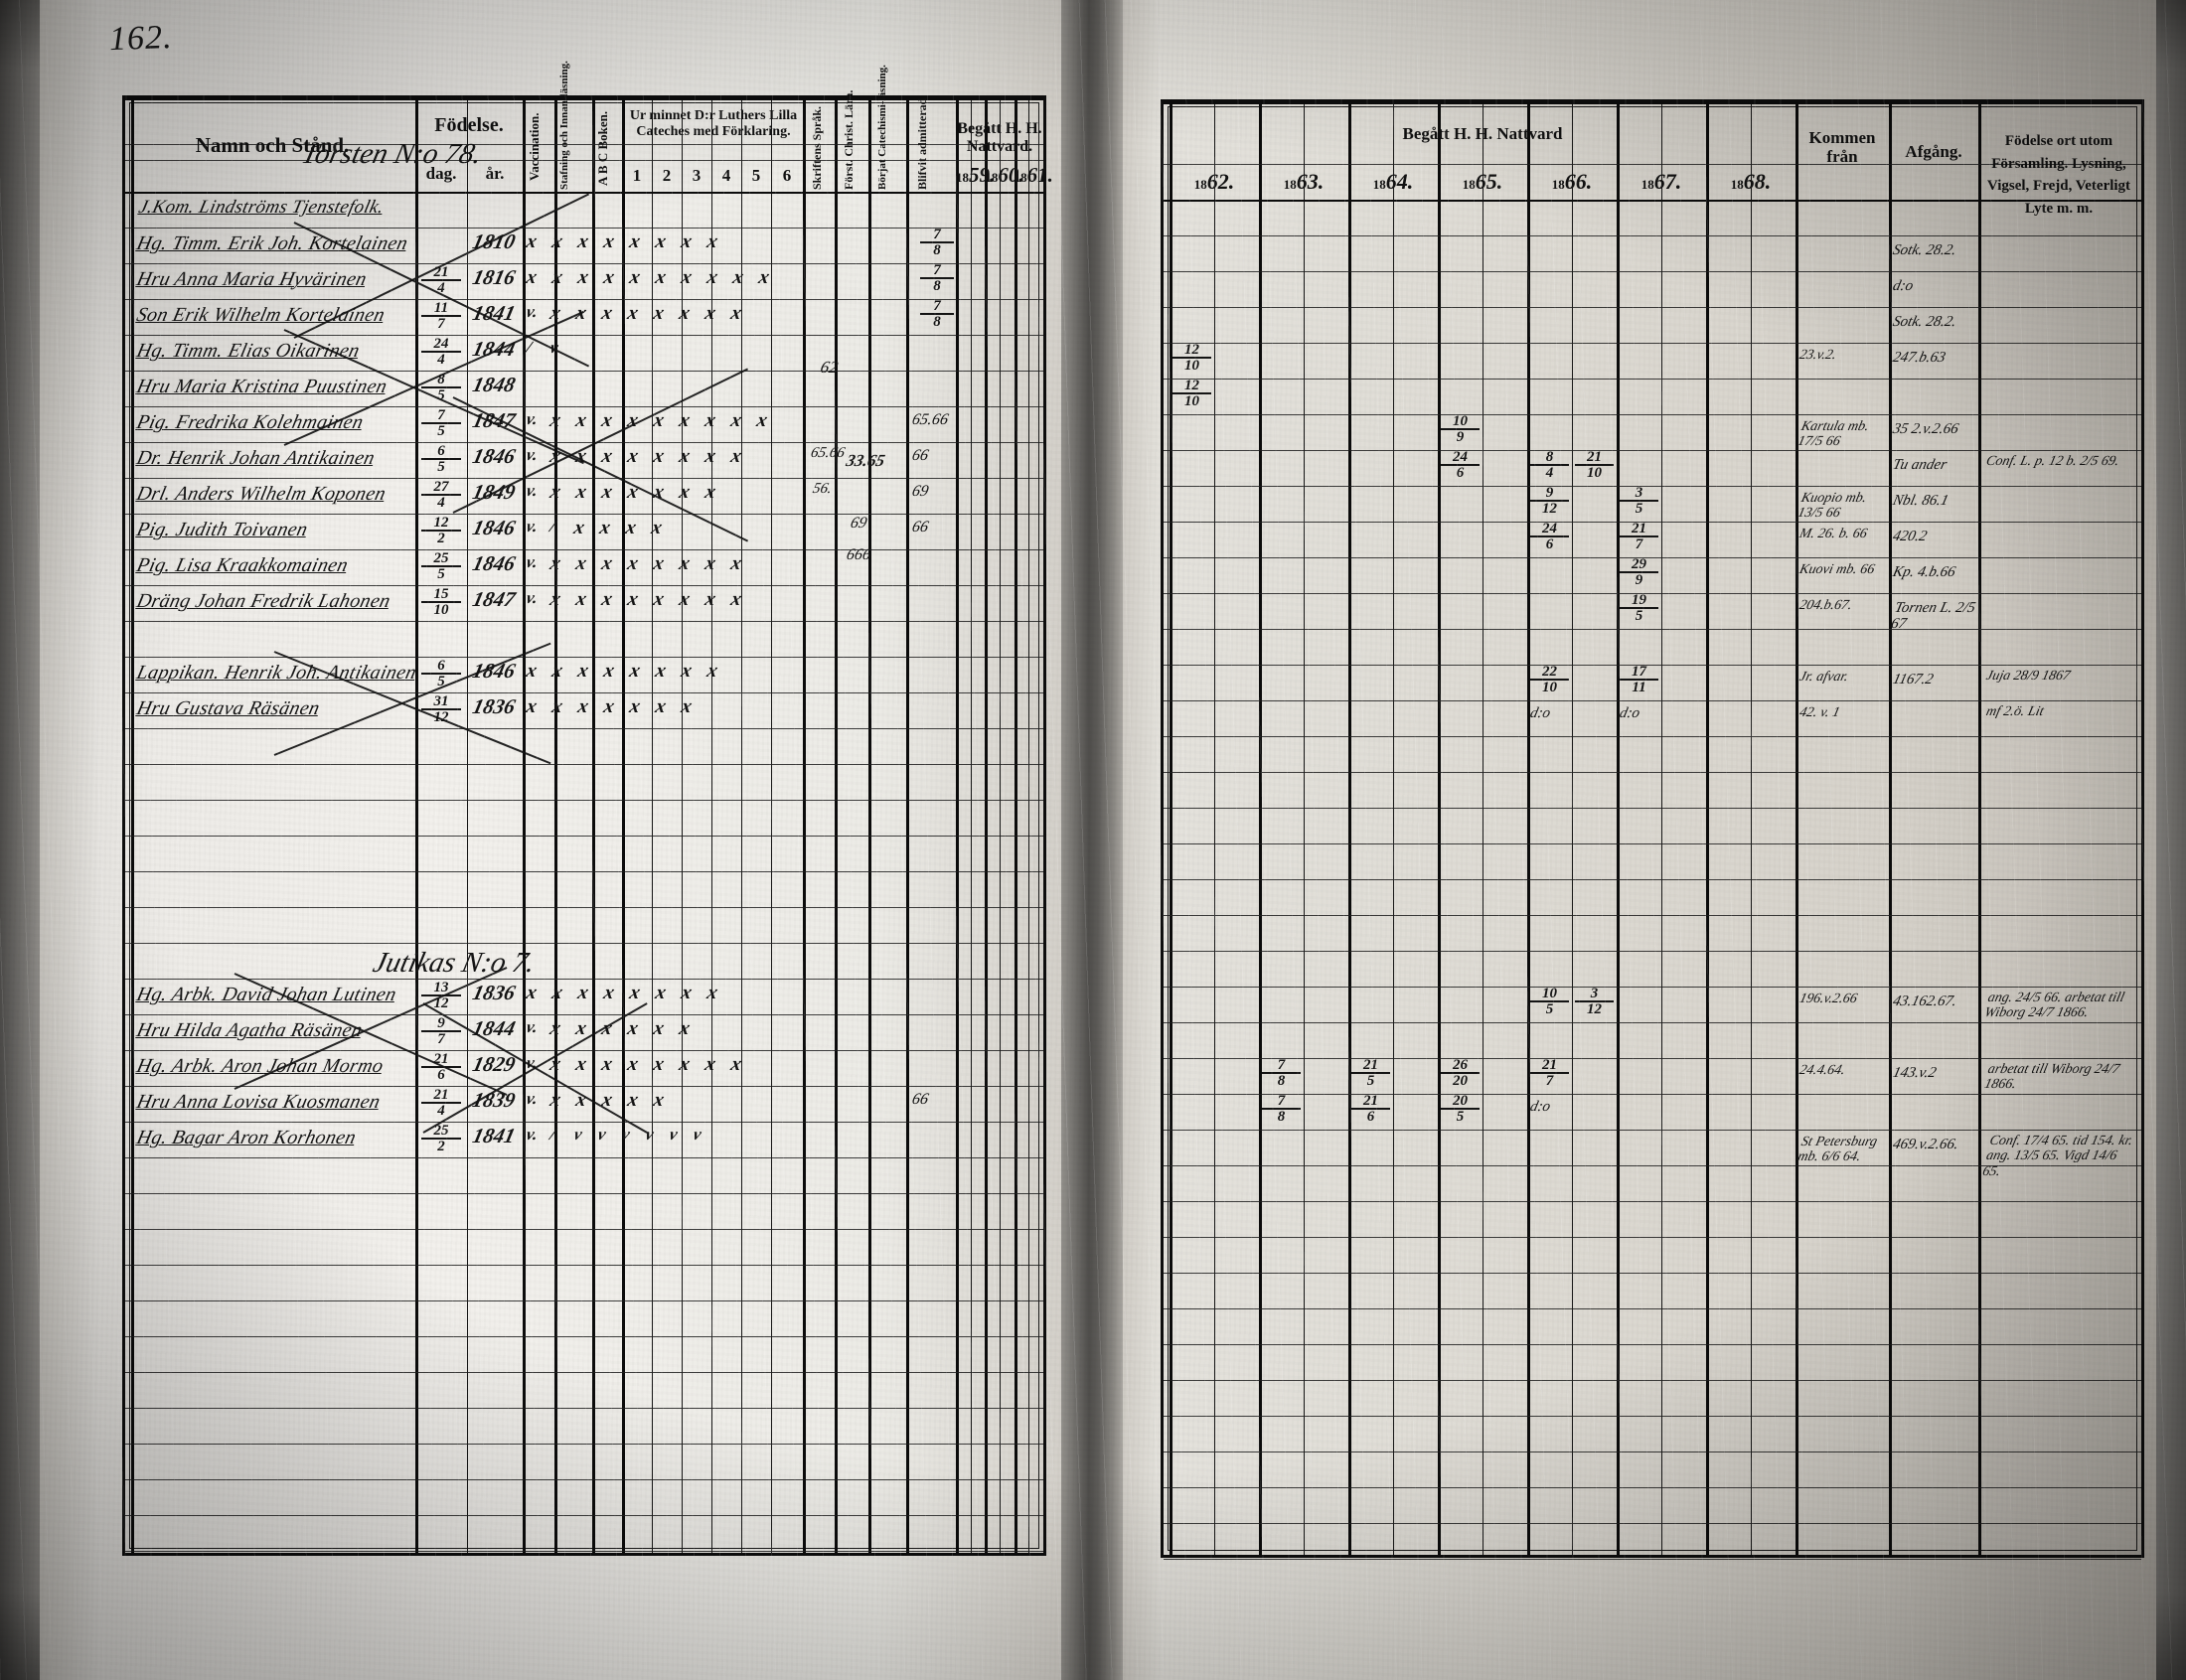  What do you see at coordinates (584, 99) in the screenshot?
I see `header-top-rule` at bounding box center [584, 99].